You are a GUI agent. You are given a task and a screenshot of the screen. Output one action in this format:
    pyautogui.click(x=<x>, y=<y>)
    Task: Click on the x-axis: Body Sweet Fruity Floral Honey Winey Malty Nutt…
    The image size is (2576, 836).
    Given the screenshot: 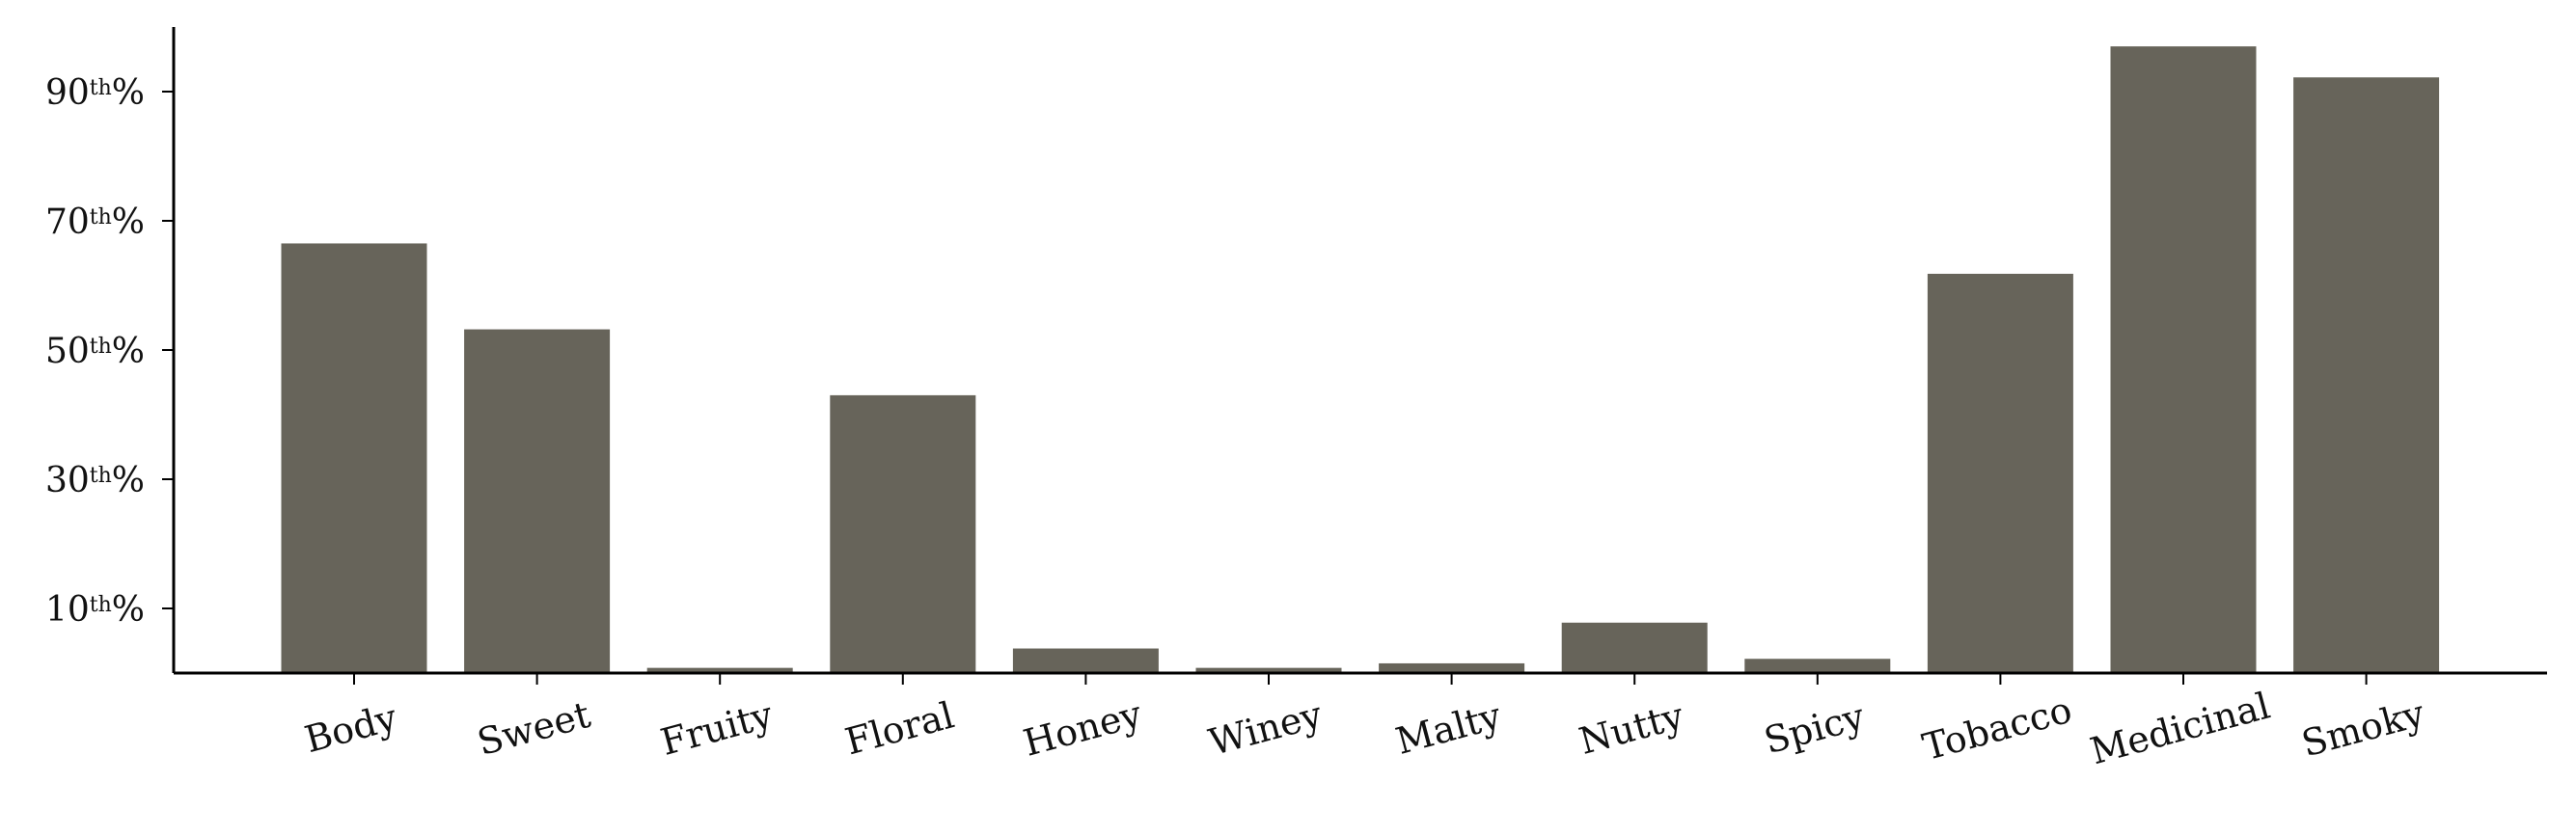 What is the action you would take?
    pyautogui.click(x=1360, y=722)
    